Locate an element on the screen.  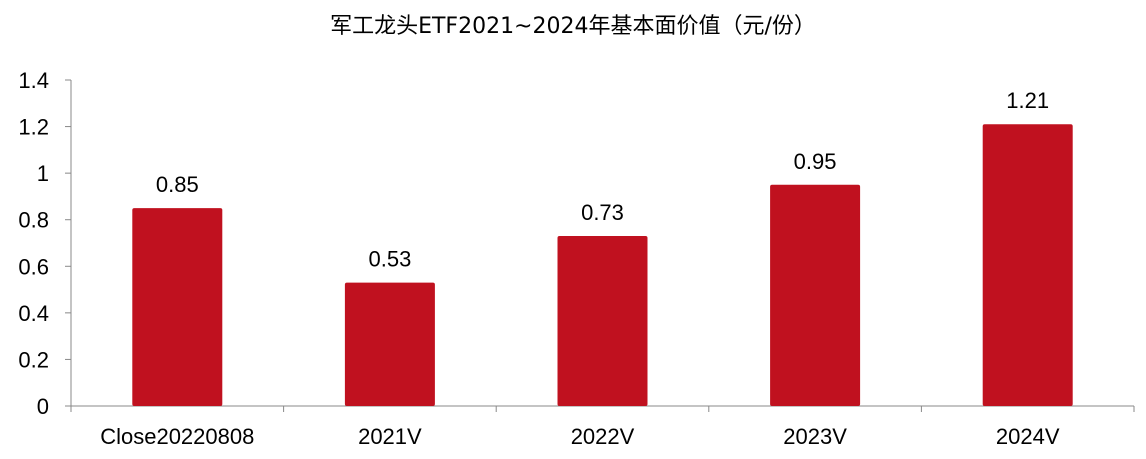
y-tick-label: 0 is located at coordinates (43, 406).